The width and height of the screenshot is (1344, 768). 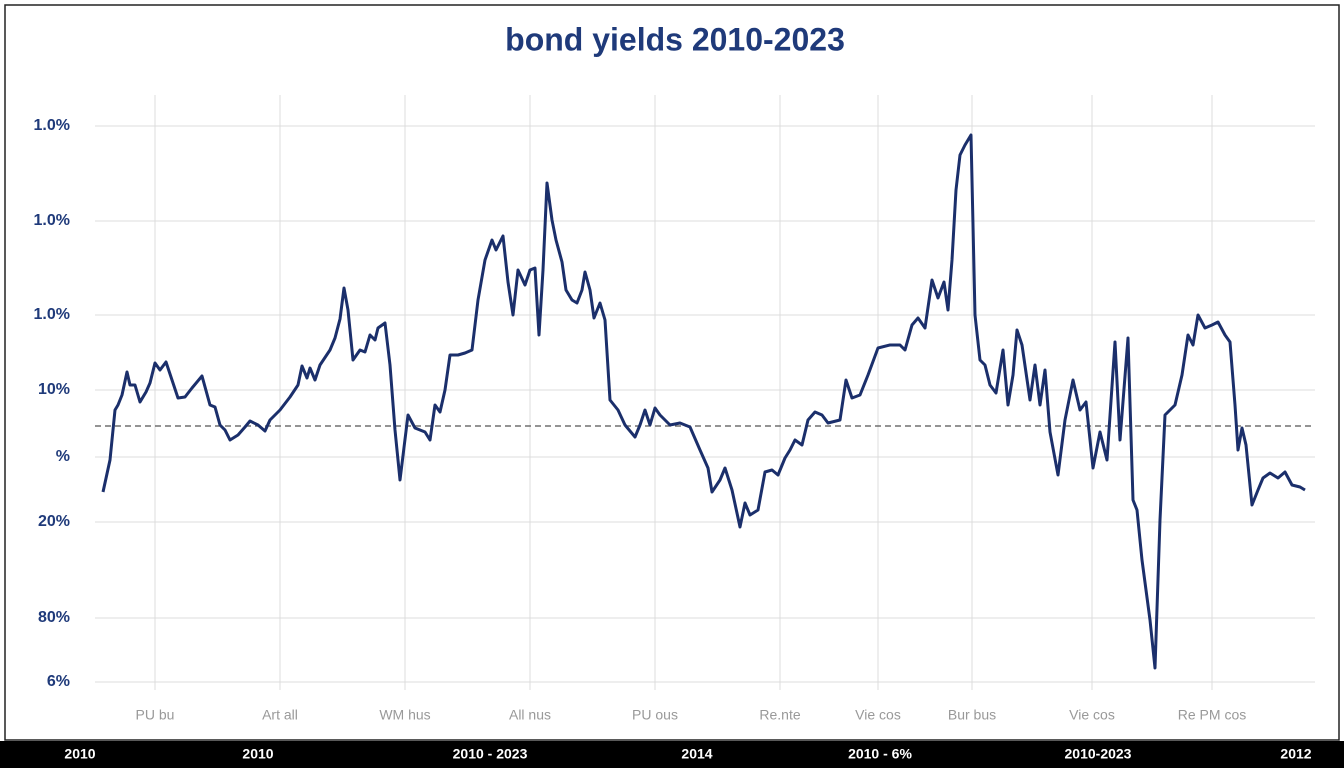 What do you see at coordinates (490, 754) in the screenshot?
I see `footer-label: 2010 - 2023` at bounding box center [490, 754].